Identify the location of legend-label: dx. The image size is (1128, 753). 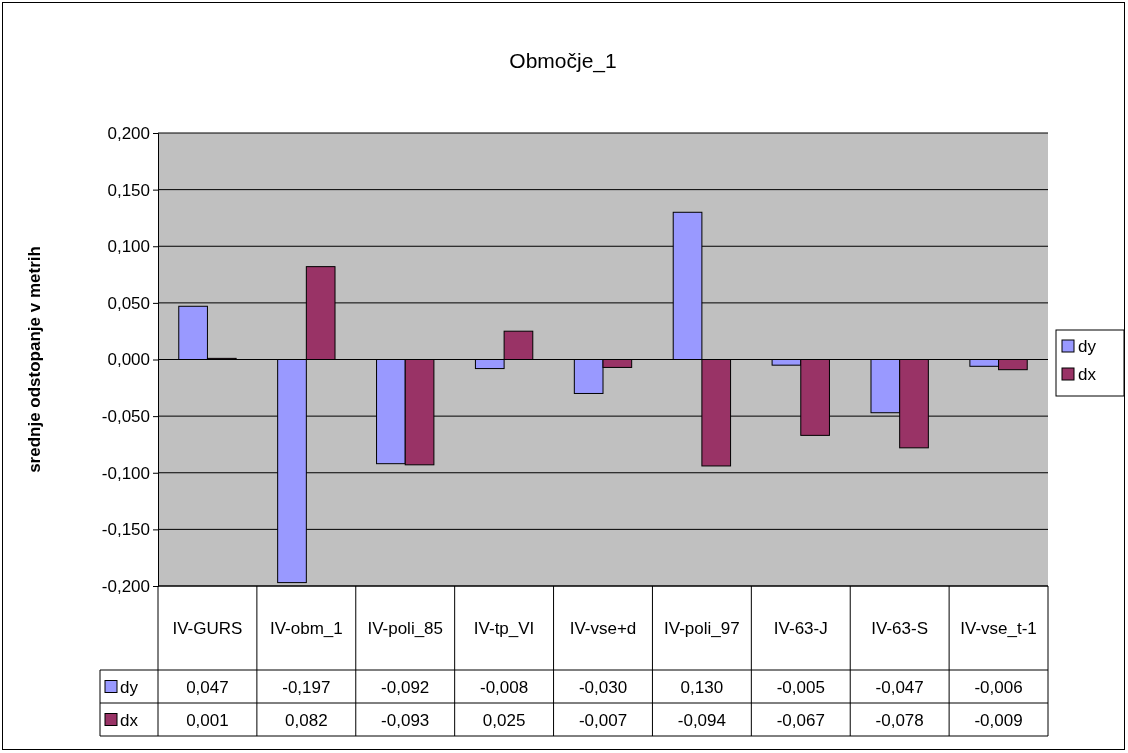
(1087, 374).